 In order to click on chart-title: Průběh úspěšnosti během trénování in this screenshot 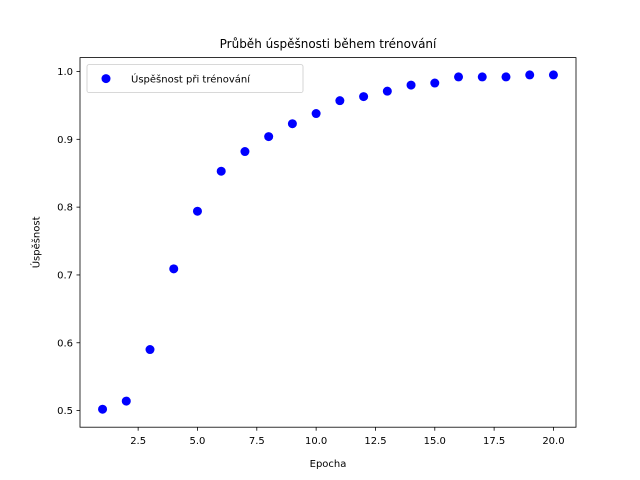, I will do `click(328, 44)`.